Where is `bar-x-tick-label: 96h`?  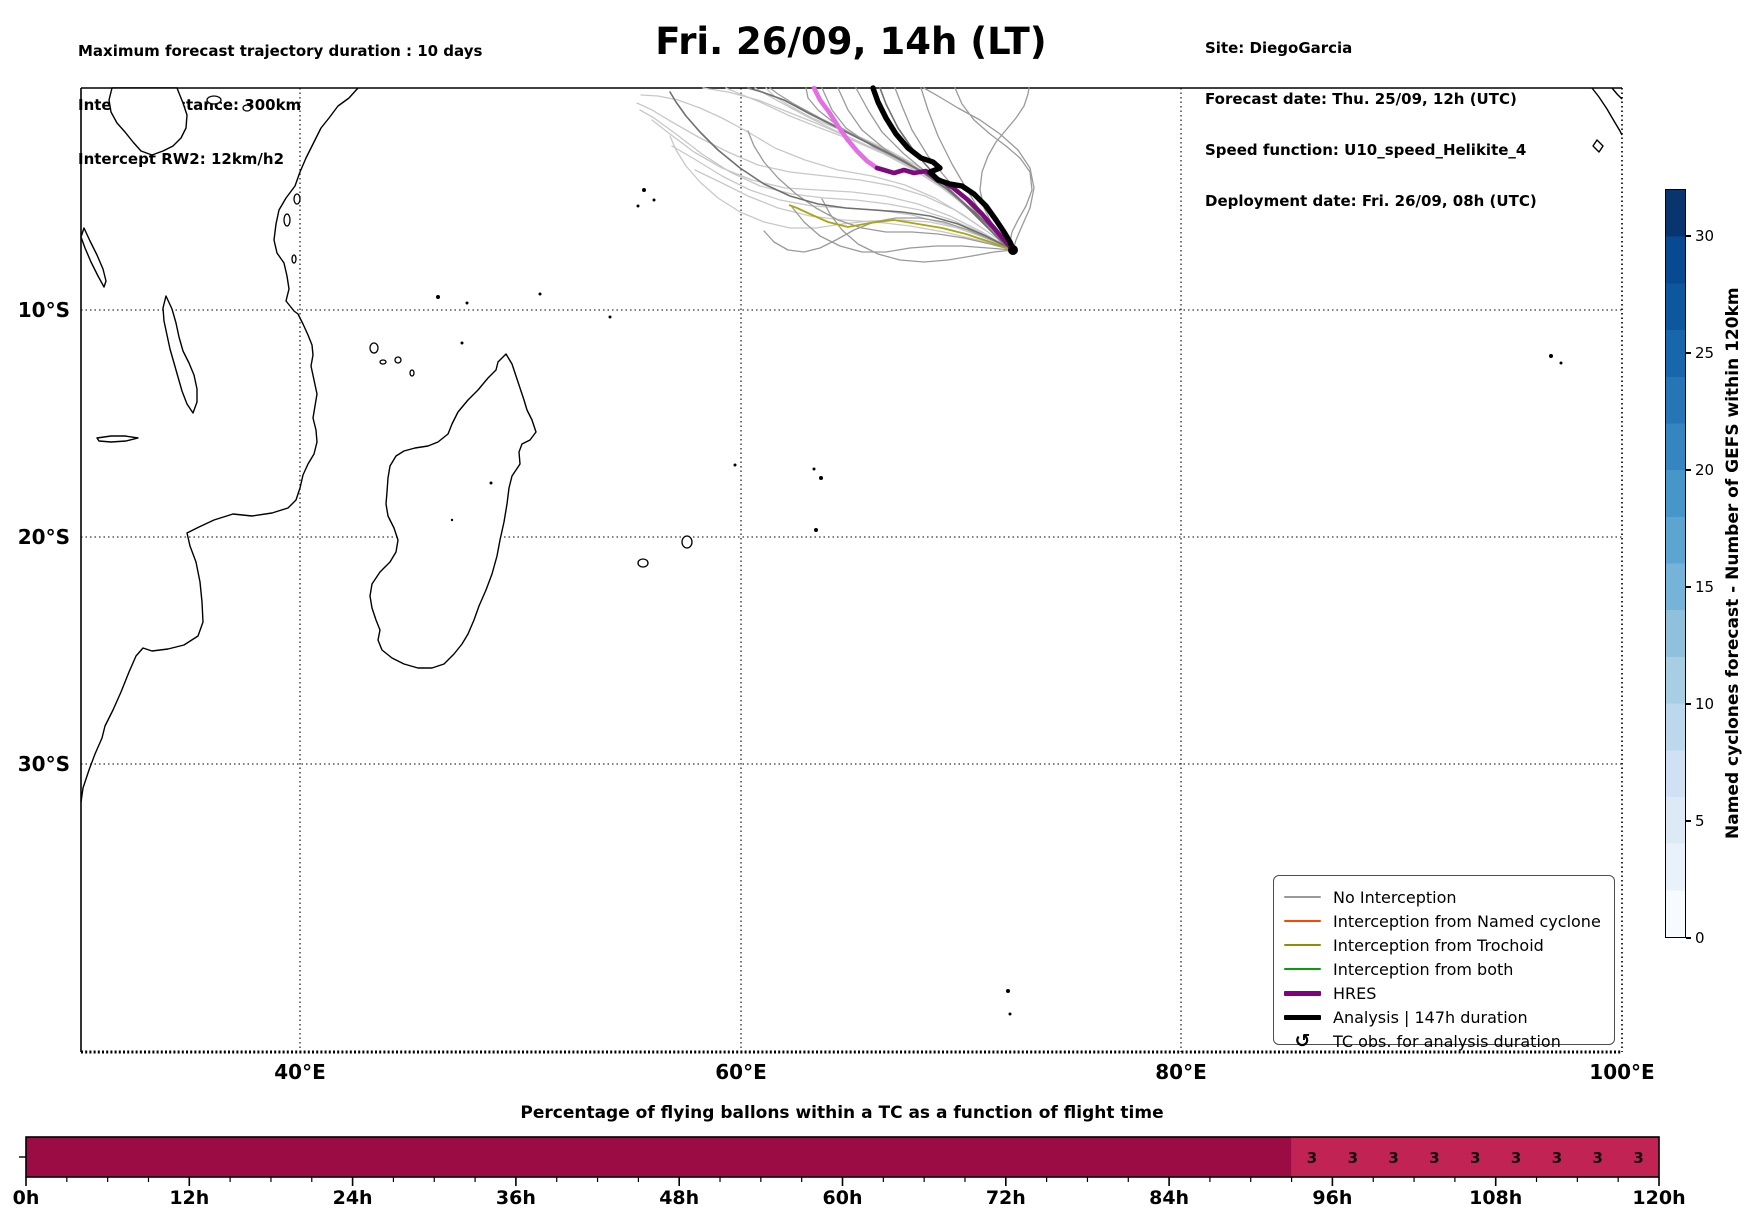 bar-x-tick-label: 96h is located at coordinates (1332, 1198).